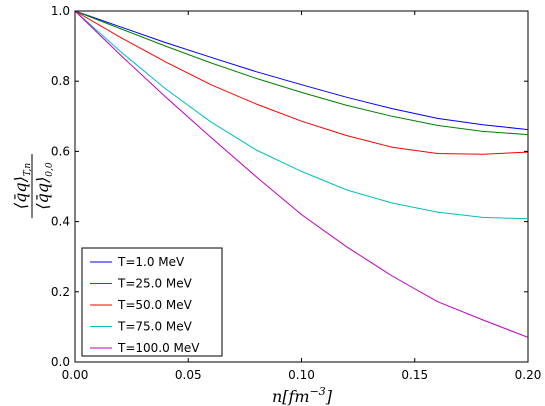 This screenshot has height=406, width=545. Describe the element at coordinates (75, 375) in the screenshot. I see `x-tick-label: 0.00` at that location.